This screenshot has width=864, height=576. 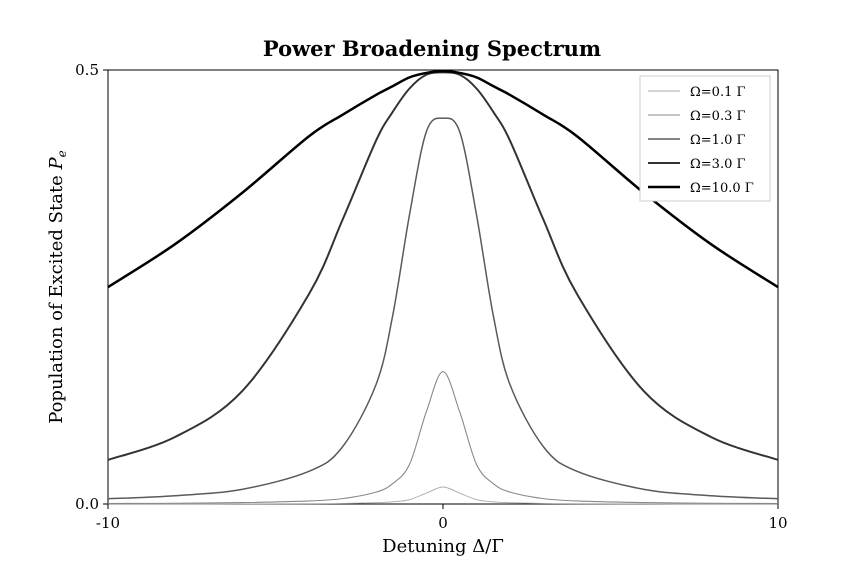 I want to click on legend-items: Ω=0.1 Γ Ω=0.3 Γ Ω=1.0 Γ Ω=3.0 Γ Ω=10.0 Γ, so click(x=701, y=140).